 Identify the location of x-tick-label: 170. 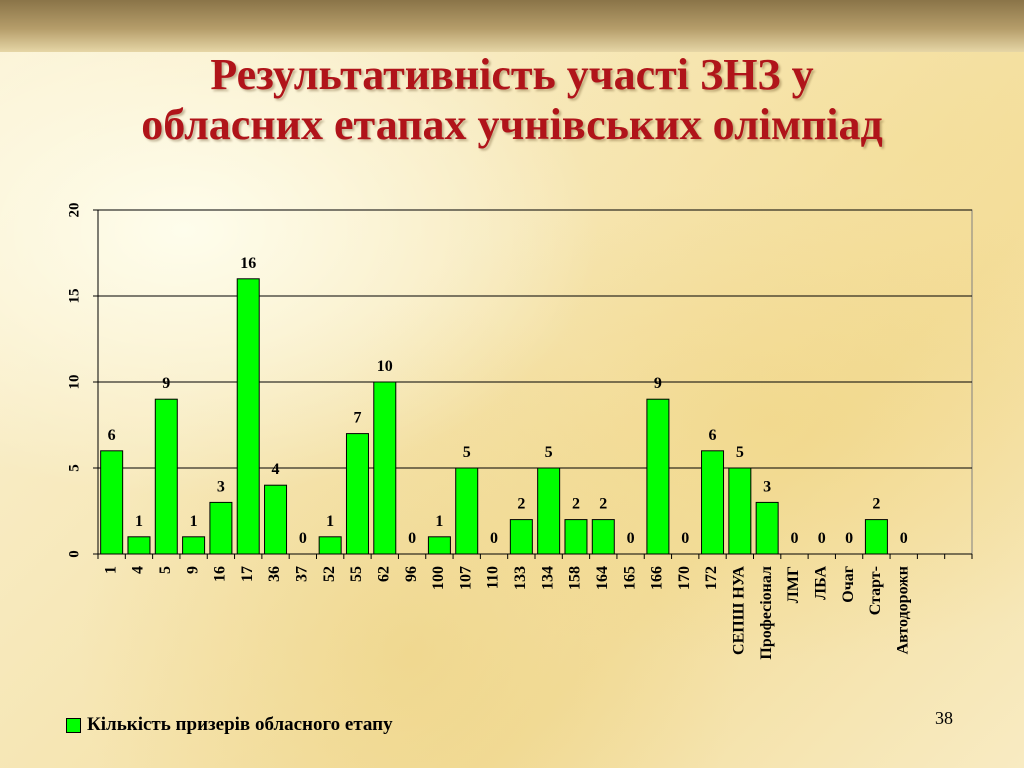
(684, 578).